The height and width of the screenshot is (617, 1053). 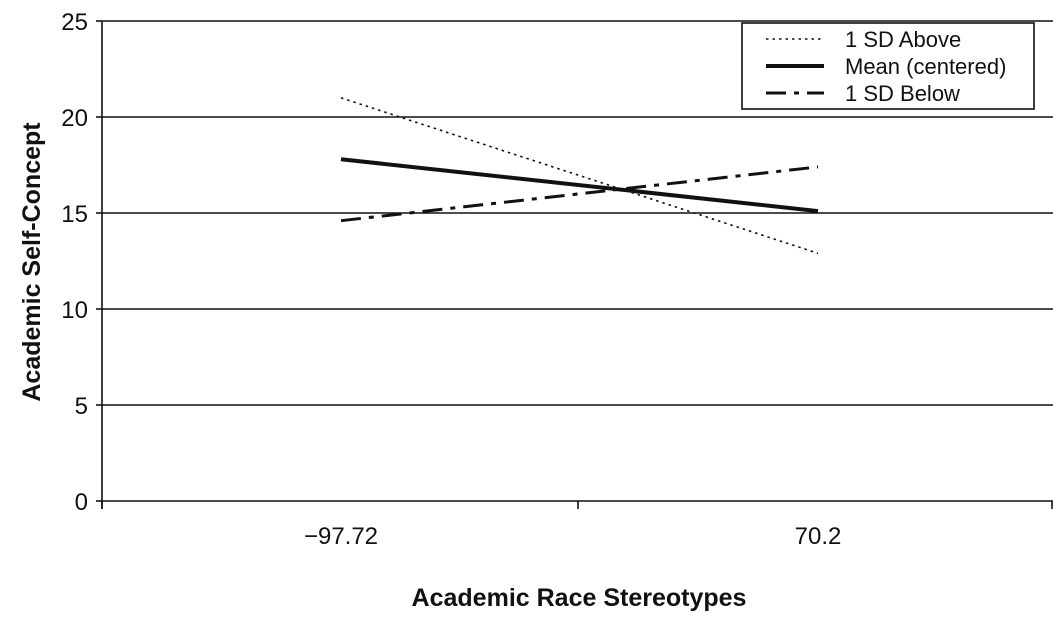 What do you see at coordinates (341, 536) in the screenshot?
I see `x-tick-label: −97.72` at bounding box center [341, 536].